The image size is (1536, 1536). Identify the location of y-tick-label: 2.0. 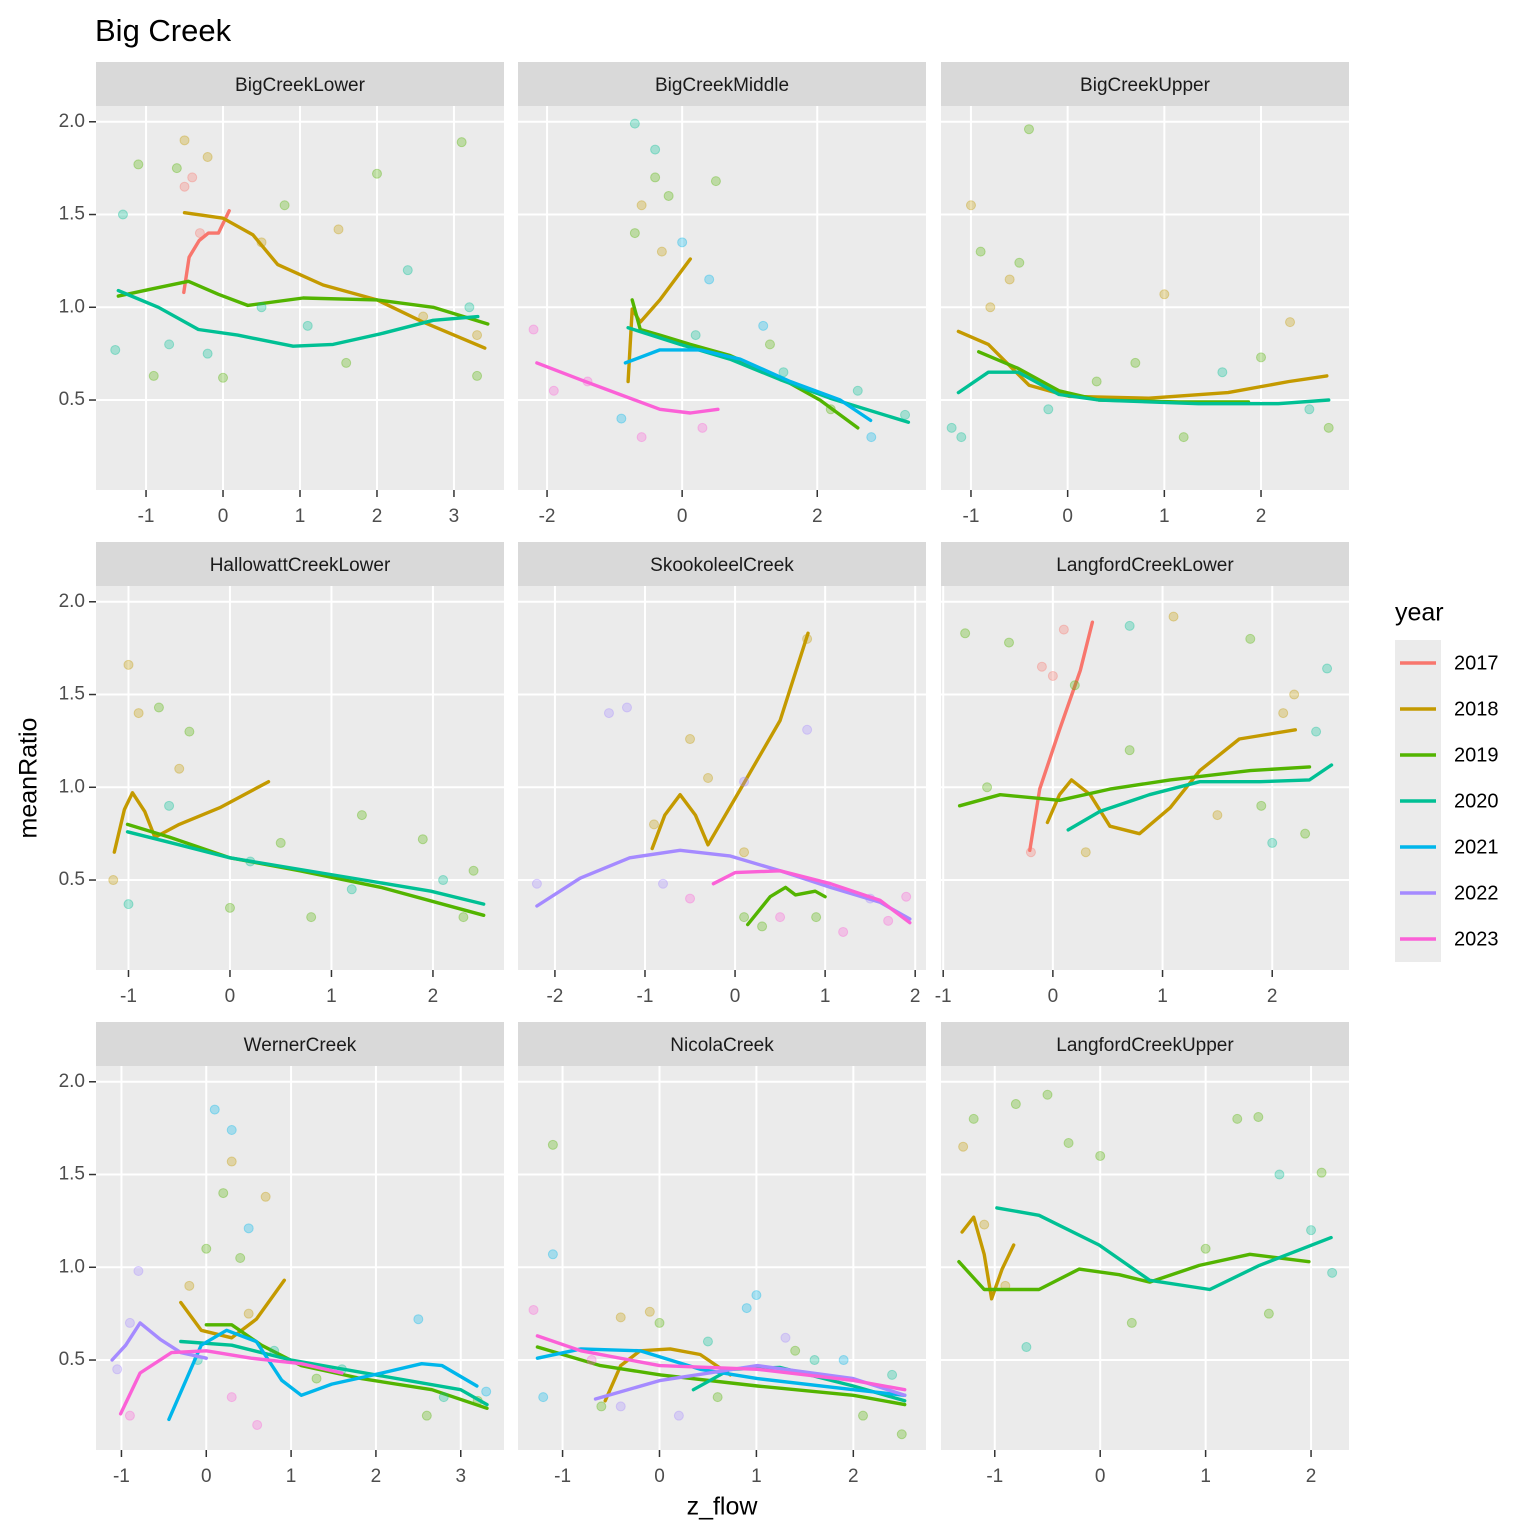
(72, 121).